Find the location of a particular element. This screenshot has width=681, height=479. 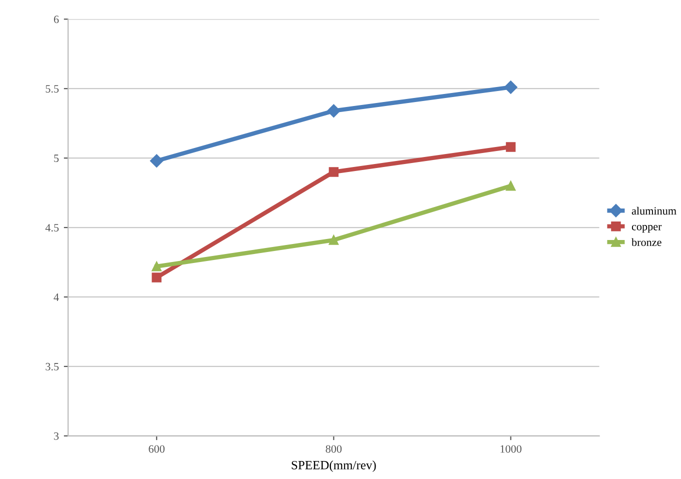

x-axis-title: SPEED(mm/rev) is located at coordinates (334, 466).